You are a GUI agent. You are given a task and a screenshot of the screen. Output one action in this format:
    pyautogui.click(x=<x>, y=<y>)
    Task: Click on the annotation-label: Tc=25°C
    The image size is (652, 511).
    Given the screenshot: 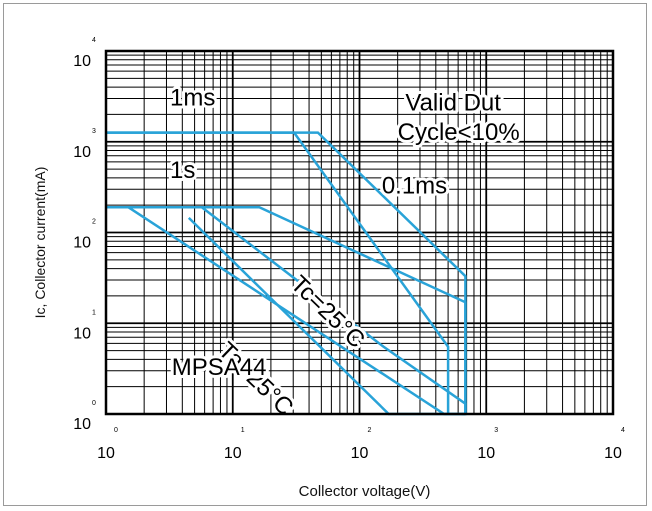 What is the action you would take?
    pyautogui.click(x=327, y=311)
    